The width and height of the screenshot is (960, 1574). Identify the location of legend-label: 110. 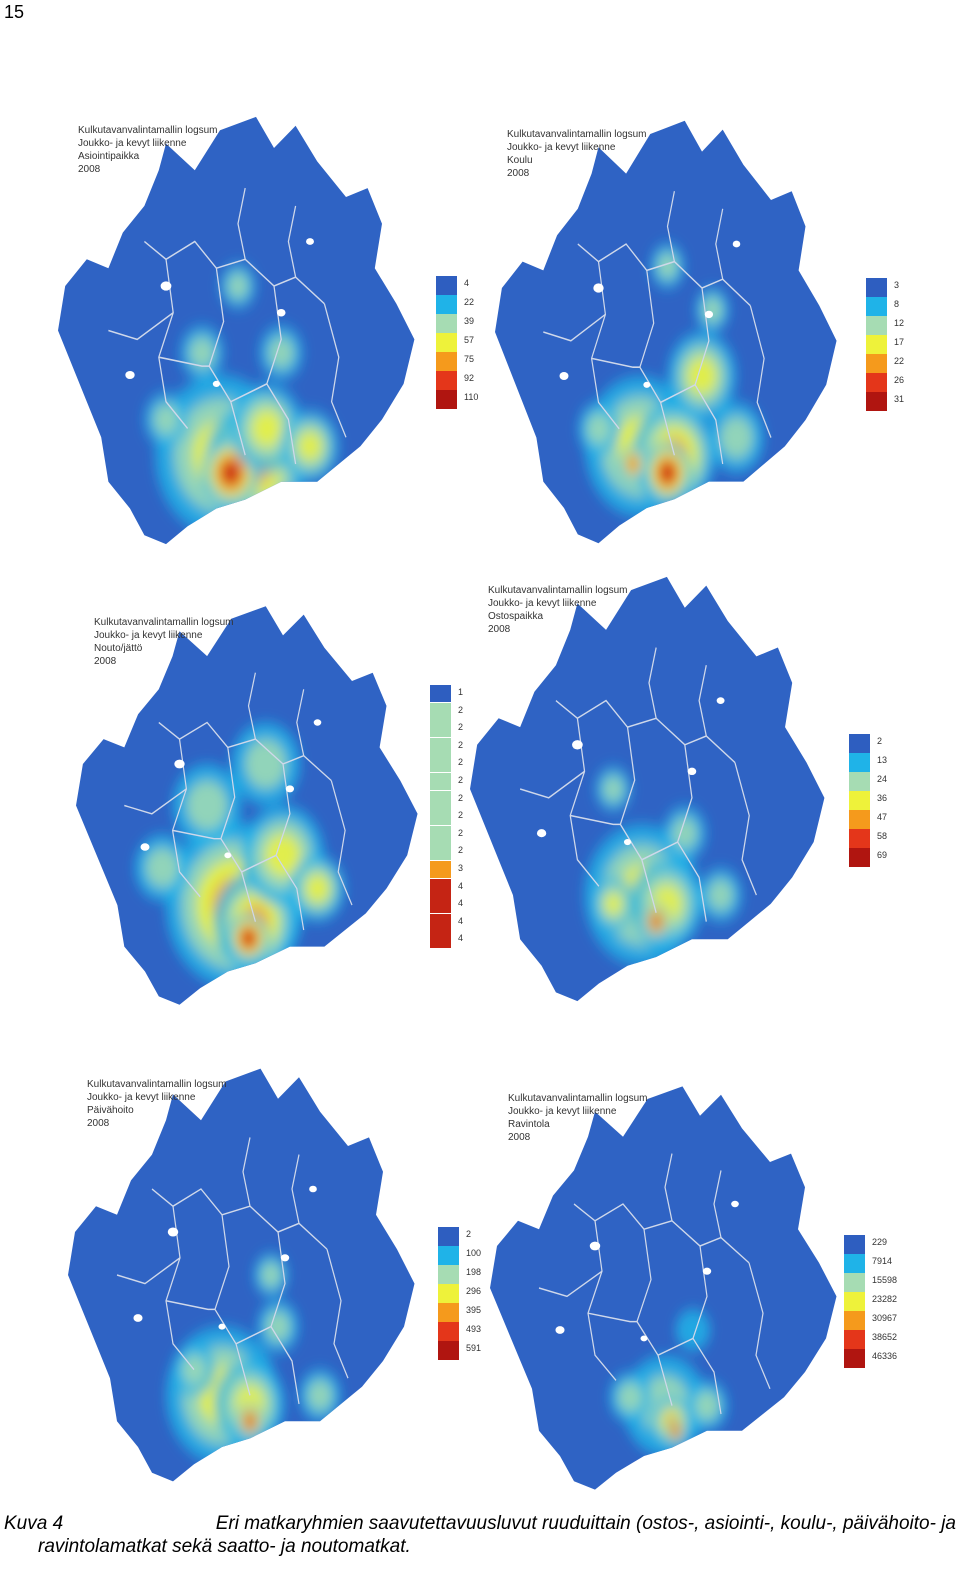
(471, 397).